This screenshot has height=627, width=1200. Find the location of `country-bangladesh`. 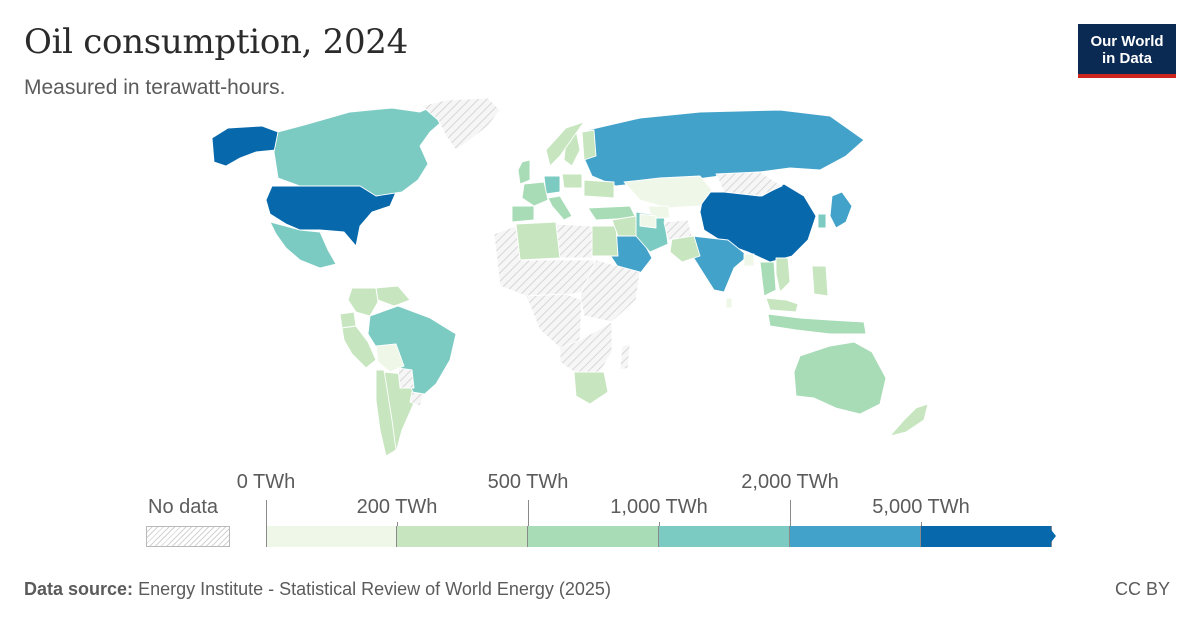

country-bangladesh is located at coordinates (749, 260).